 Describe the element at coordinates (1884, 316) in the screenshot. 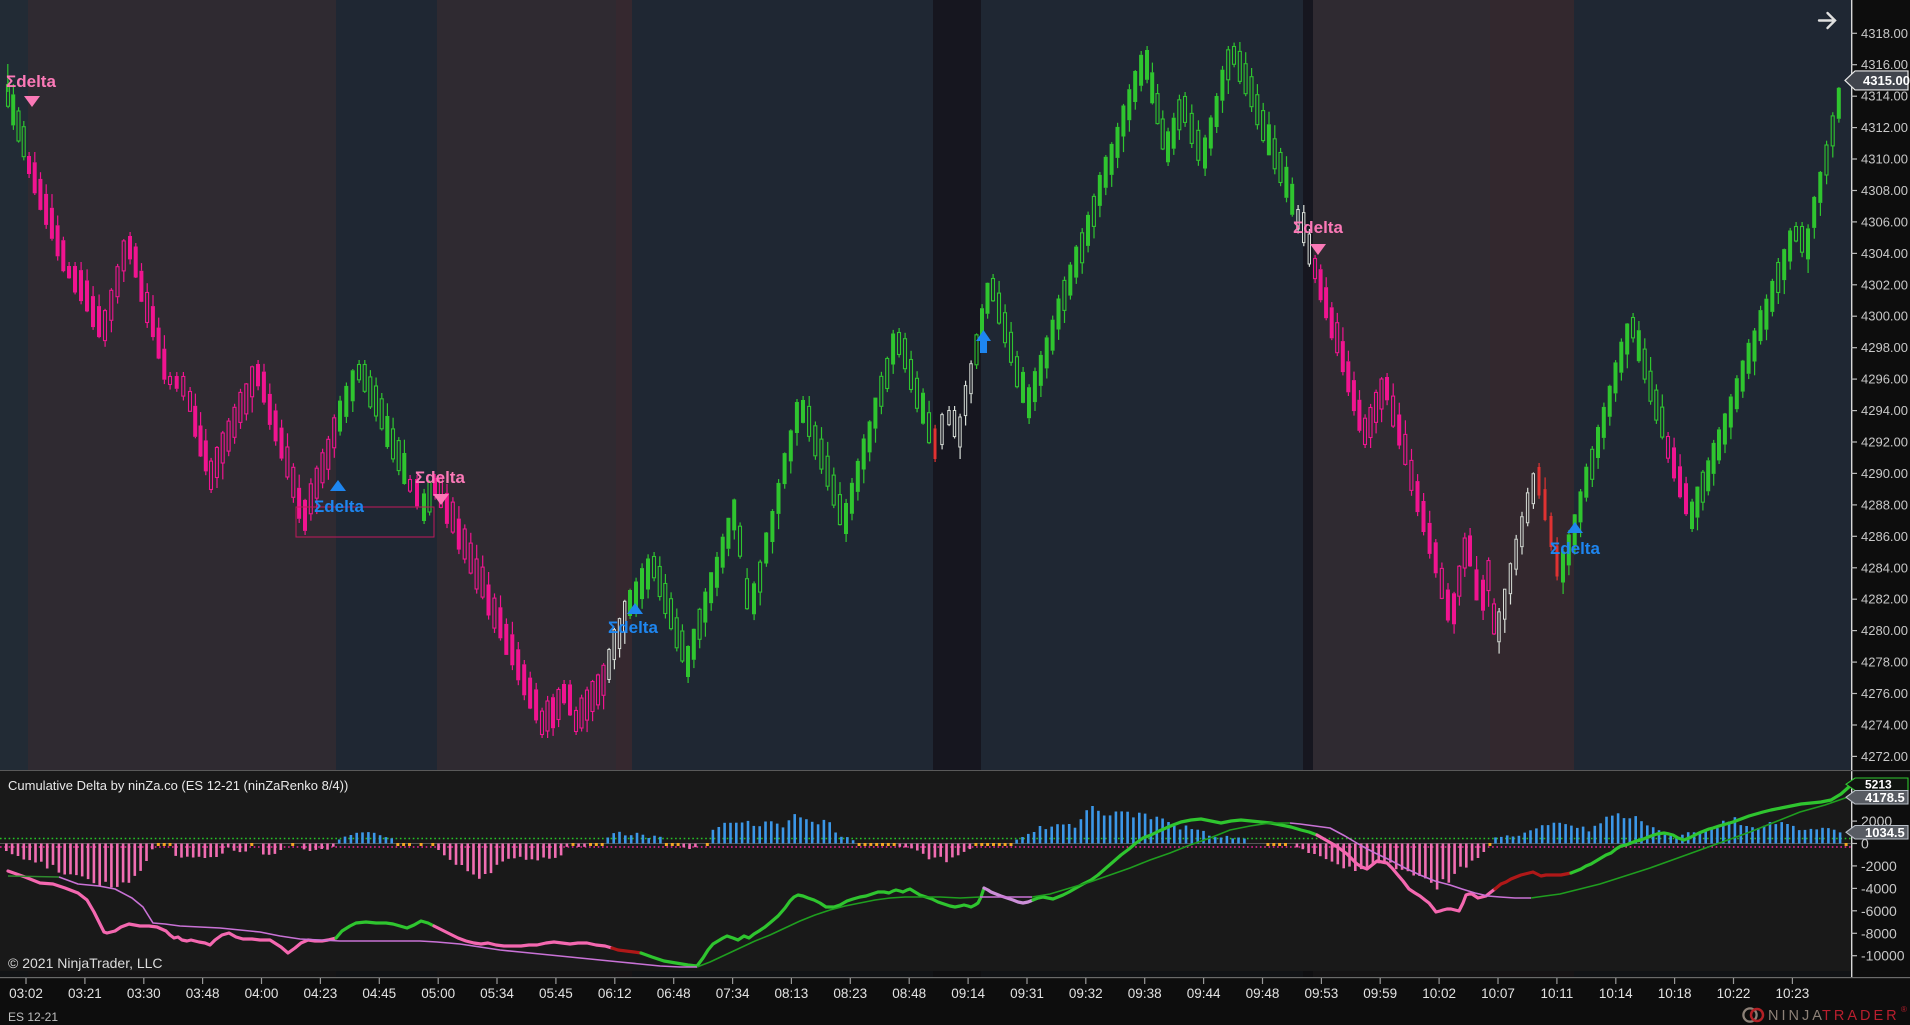

I see `svg-text: 4300.00` at that location.